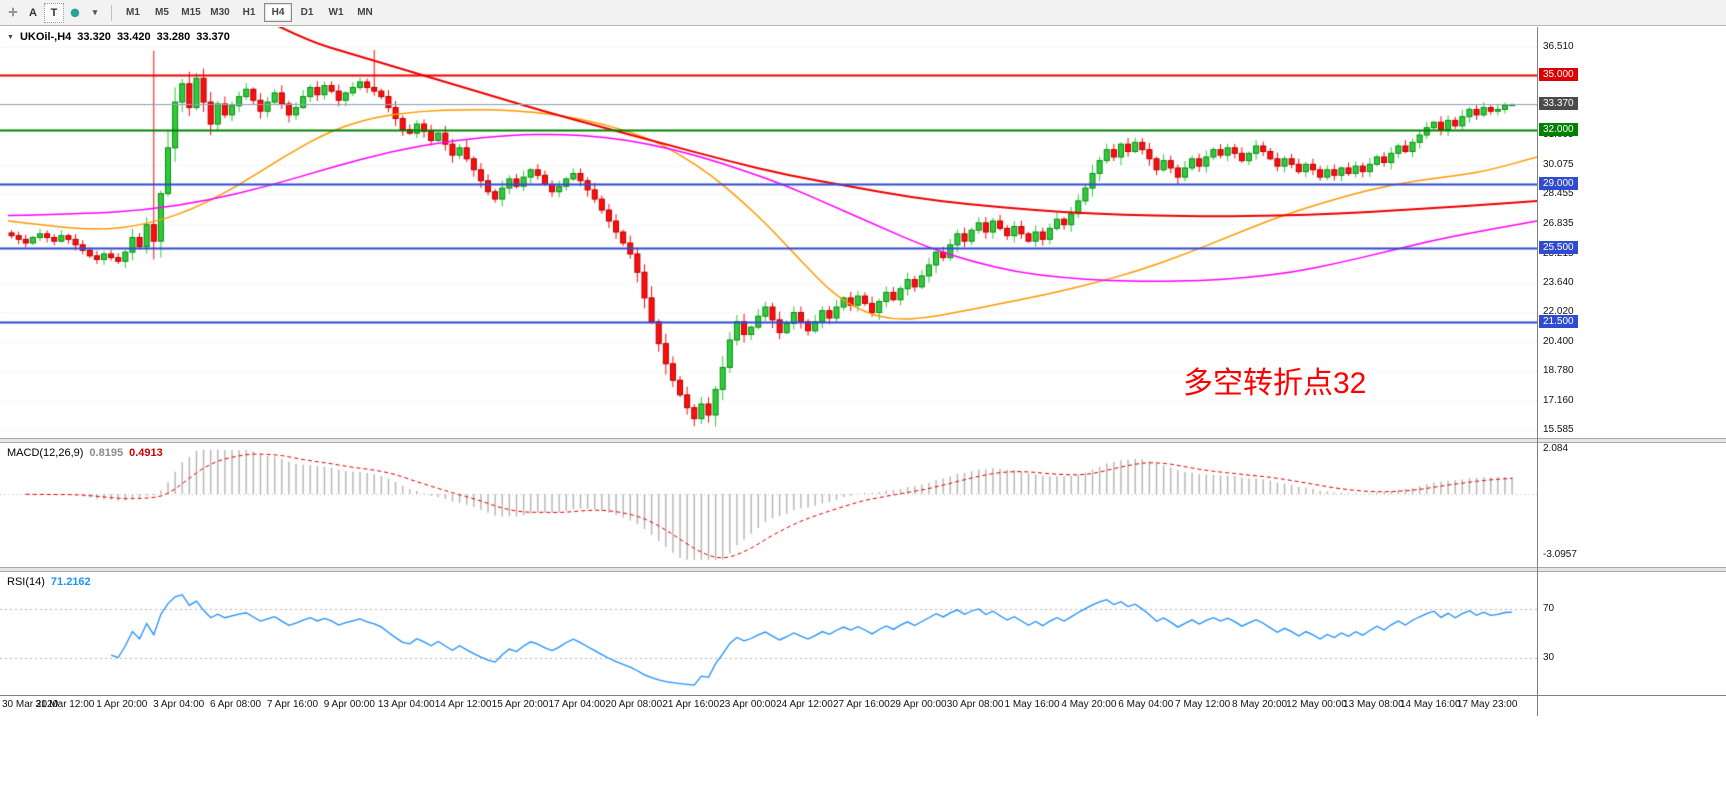 The image size is (1726, 788). Describe the element at coordinates (1558, 282) in the screenshot. I see `price-grid-label: 23.640` at that location.